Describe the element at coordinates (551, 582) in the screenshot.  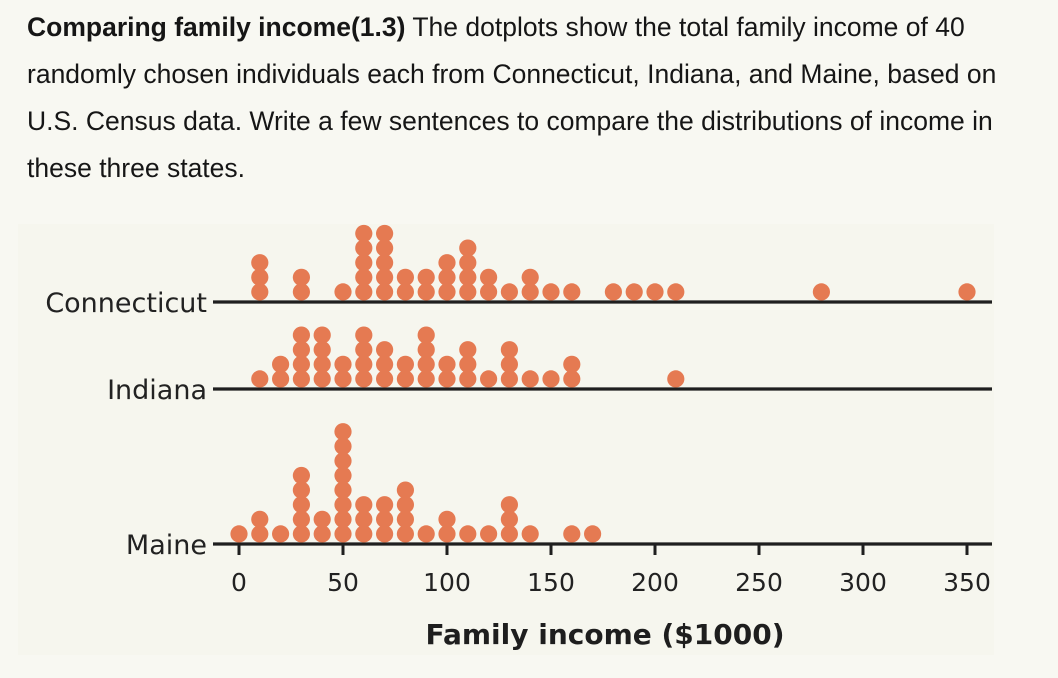
I see `x-tick-label: 150` at that location.